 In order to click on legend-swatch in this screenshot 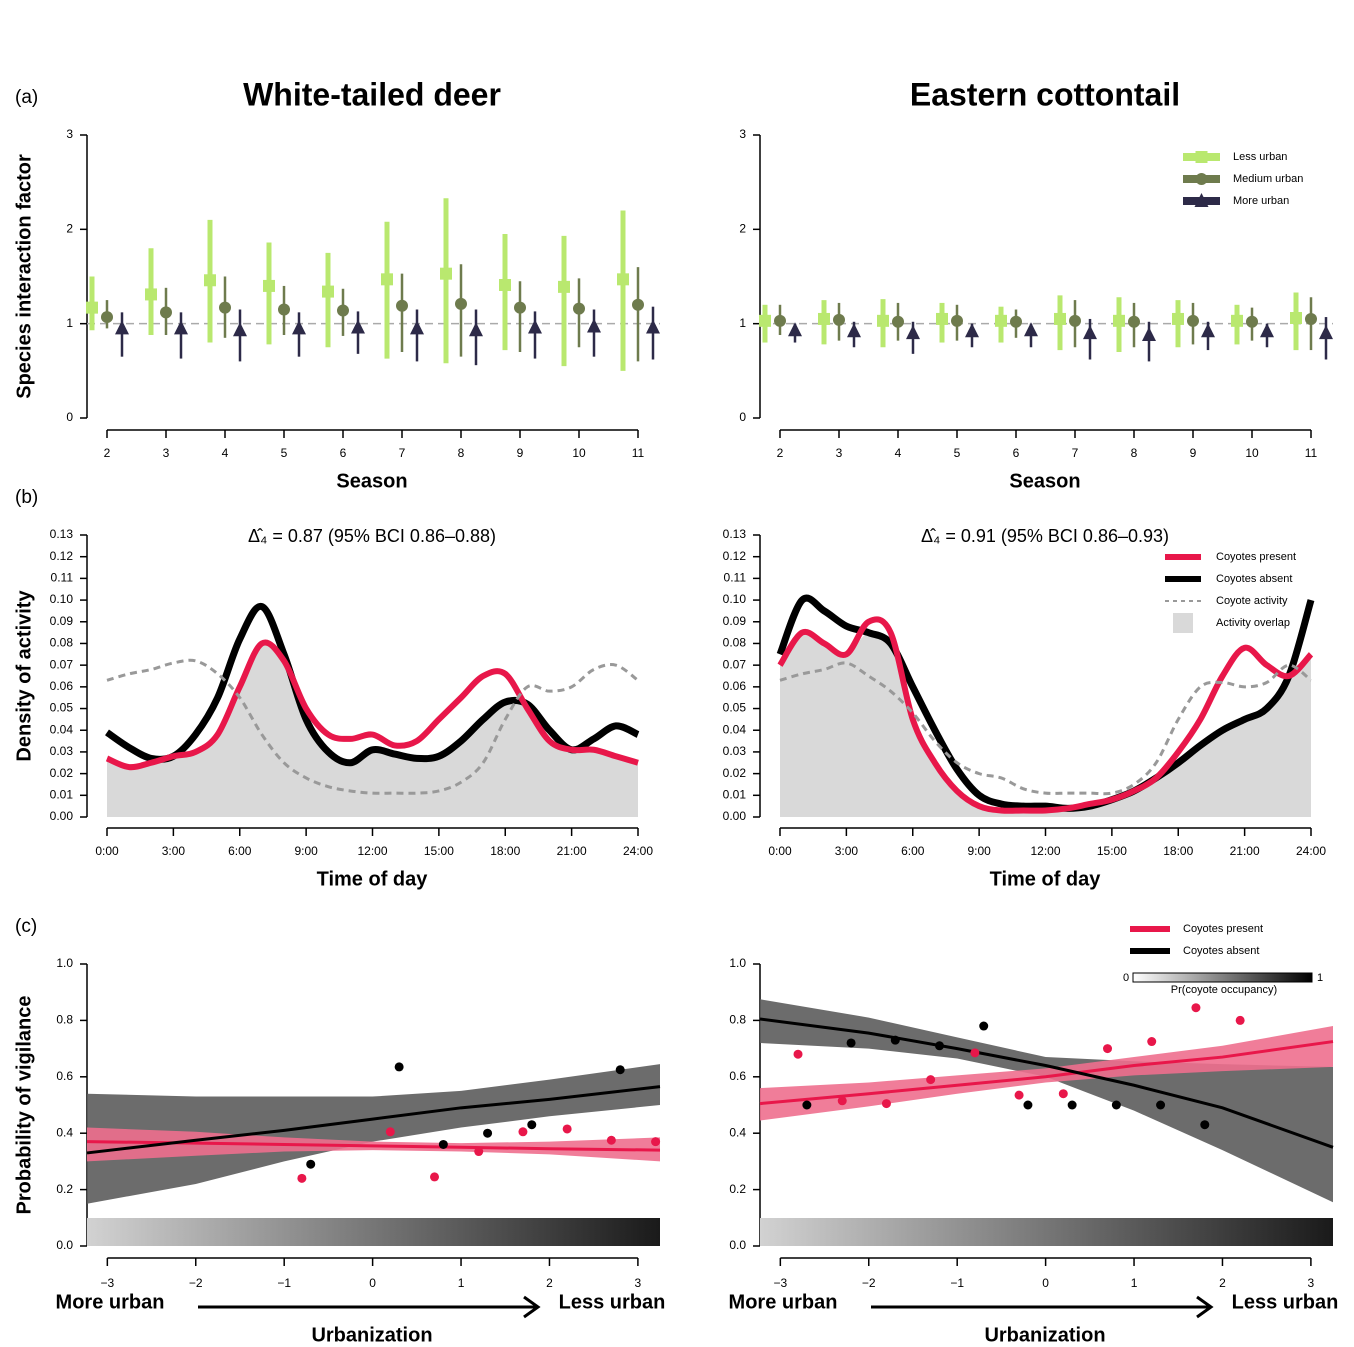, I will do `click(1183, 623)`.